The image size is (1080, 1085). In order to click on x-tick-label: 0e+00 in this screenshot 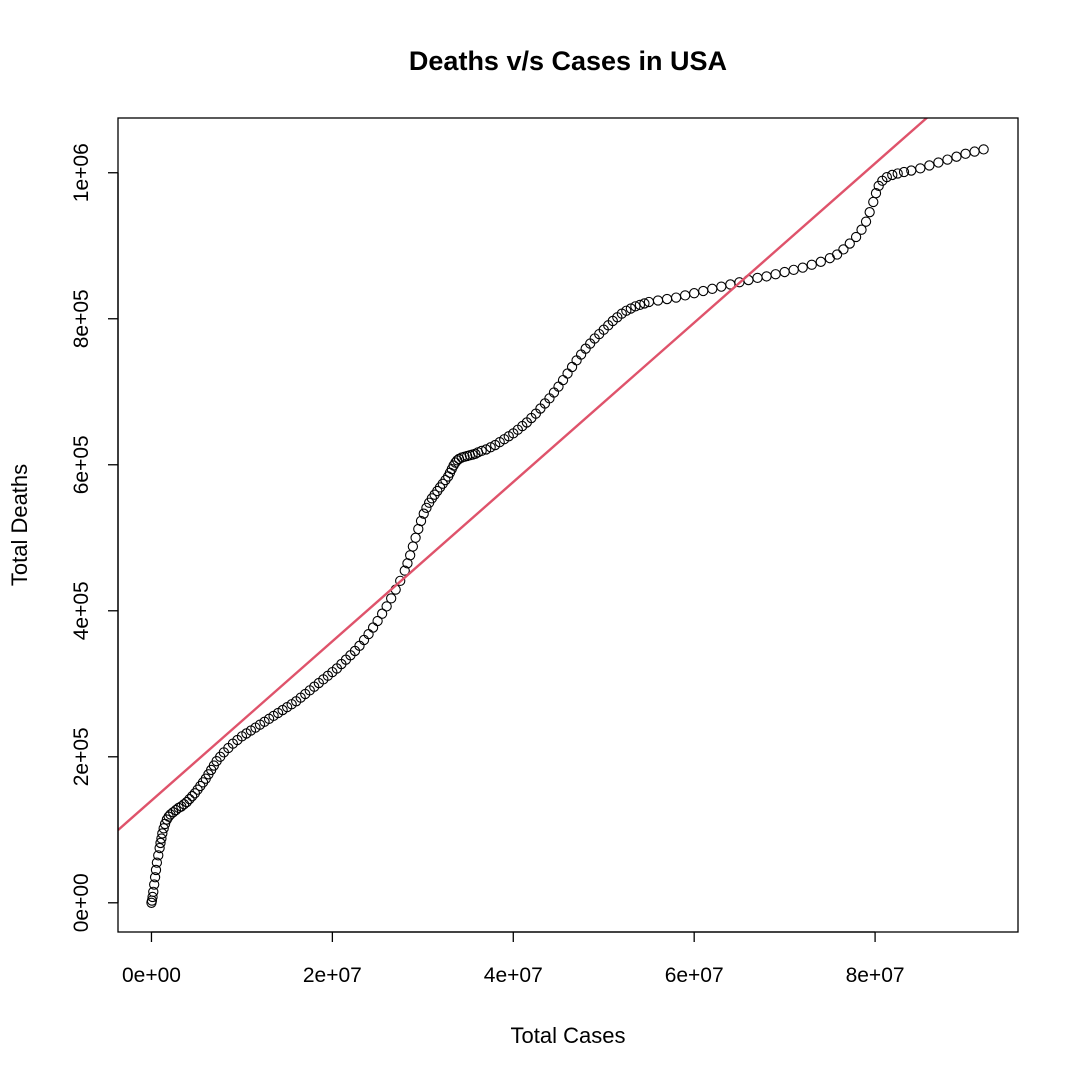, I will do `click(151, 975)`.